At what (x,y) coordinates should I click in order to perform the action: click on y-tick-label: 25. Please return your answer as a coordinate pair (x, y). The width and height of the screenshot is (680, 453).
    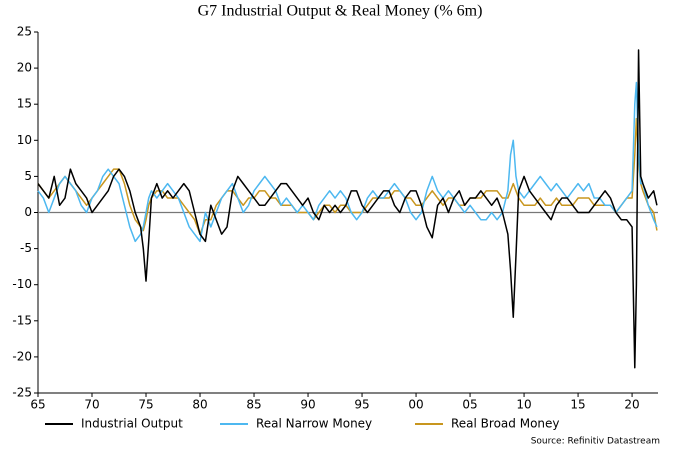
    Looking at the image, I should click on (24, 32).